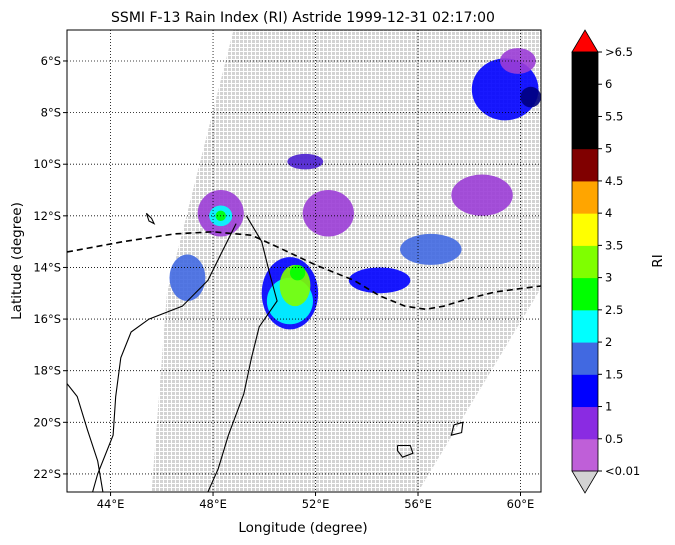  What do you see at coordinates (614, 116) in the screenshot?
I see `colorbar-tick-label: 5.5` at bounding box center [614, 116].